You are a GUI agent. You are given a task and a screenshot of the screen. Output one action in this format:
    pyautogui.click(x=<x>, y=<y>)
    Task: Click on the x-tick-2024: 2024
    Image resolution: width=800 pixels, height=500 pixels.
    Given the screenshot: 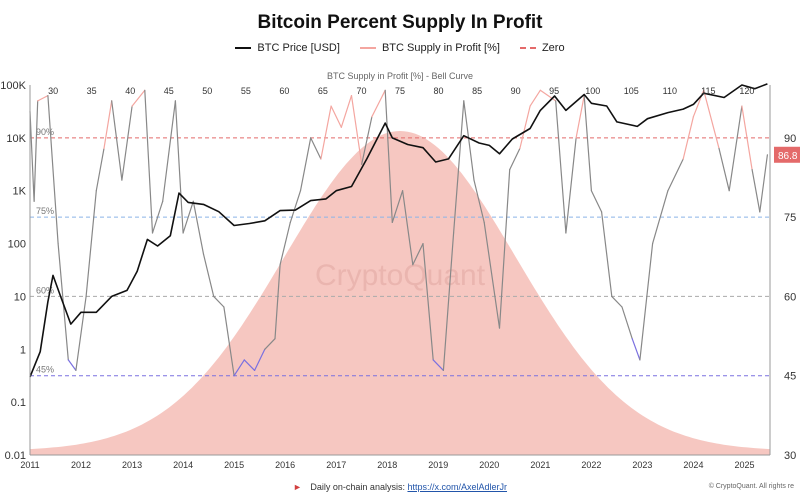 What is the action you would take?
    pyautogui.click(x=693, y=465)
    